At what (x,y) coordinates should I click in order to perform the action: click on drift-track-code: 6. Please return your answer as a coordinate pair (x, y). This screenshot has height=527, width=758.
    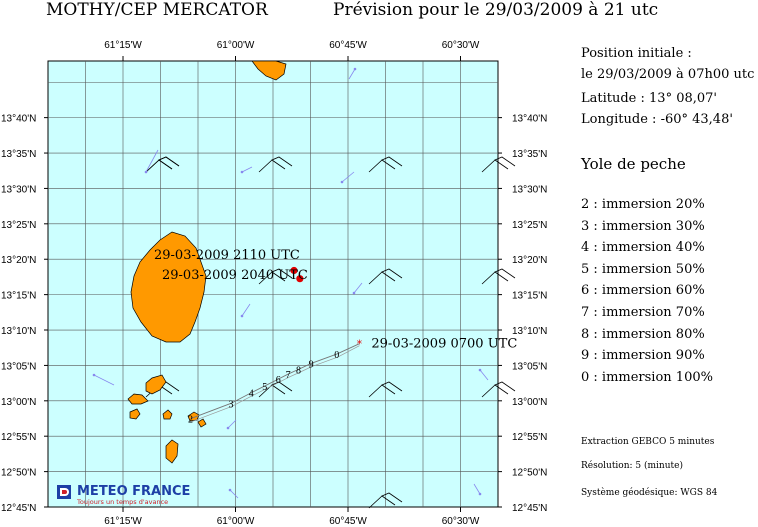
    Looking at the image, I should click on (278, 380).